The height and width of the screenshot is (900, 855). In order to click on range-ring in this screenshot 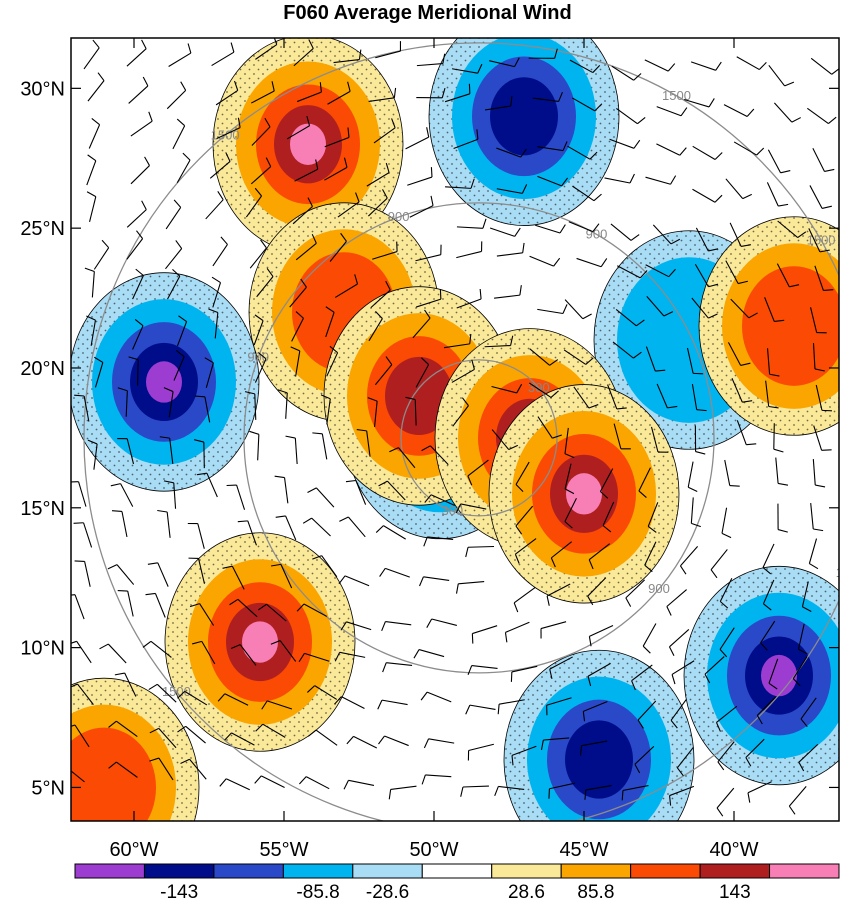, I will do `click(479, 438)`.